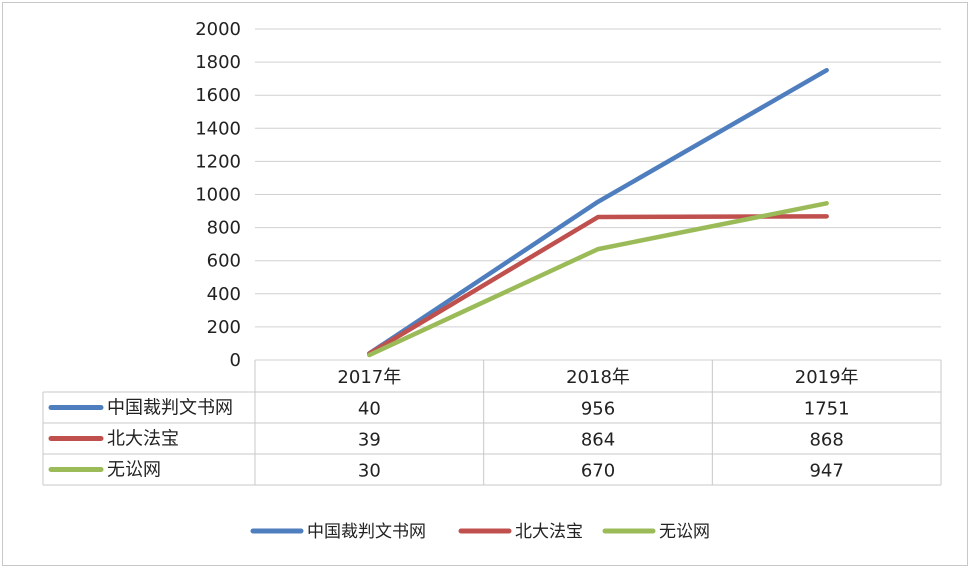  What do you see at coordinates (218, 161) in the screenshot?
I see `y-tick-label: 1200` at bounding box center [218, 161].